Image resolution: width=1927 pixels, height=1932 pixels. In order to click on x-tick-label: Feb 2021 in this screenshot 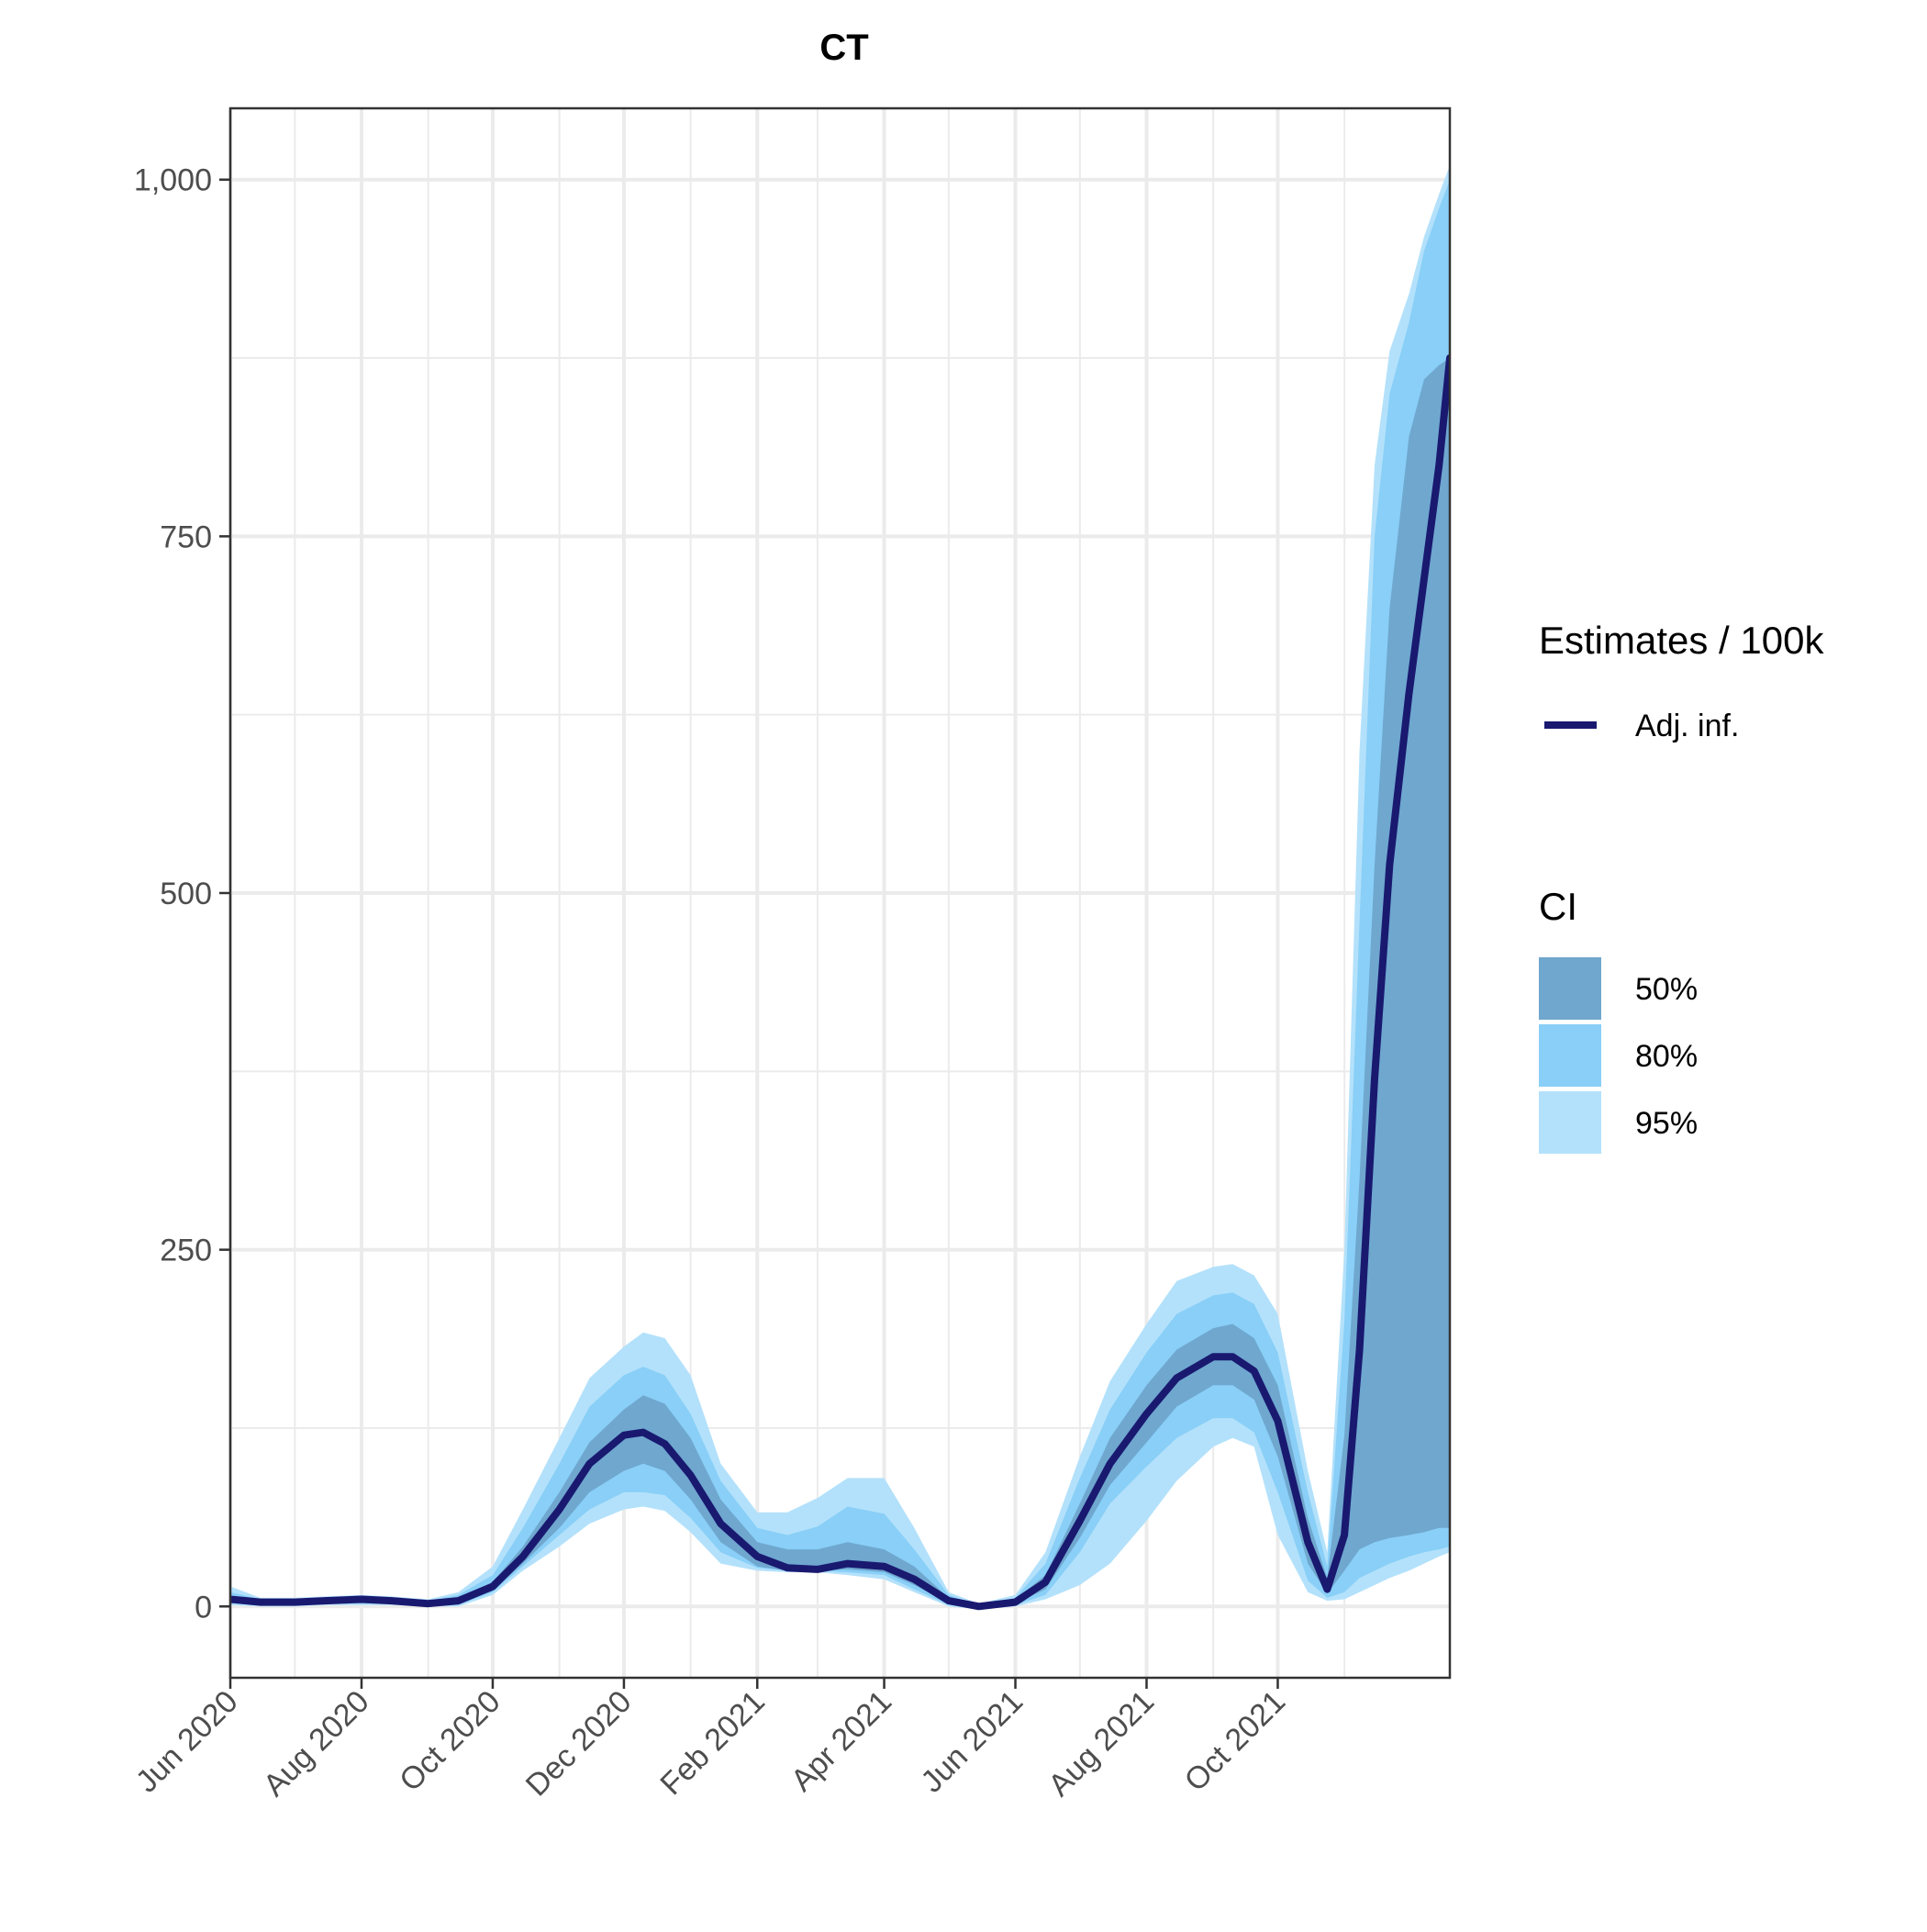, I will do `click(712, 1743)`.